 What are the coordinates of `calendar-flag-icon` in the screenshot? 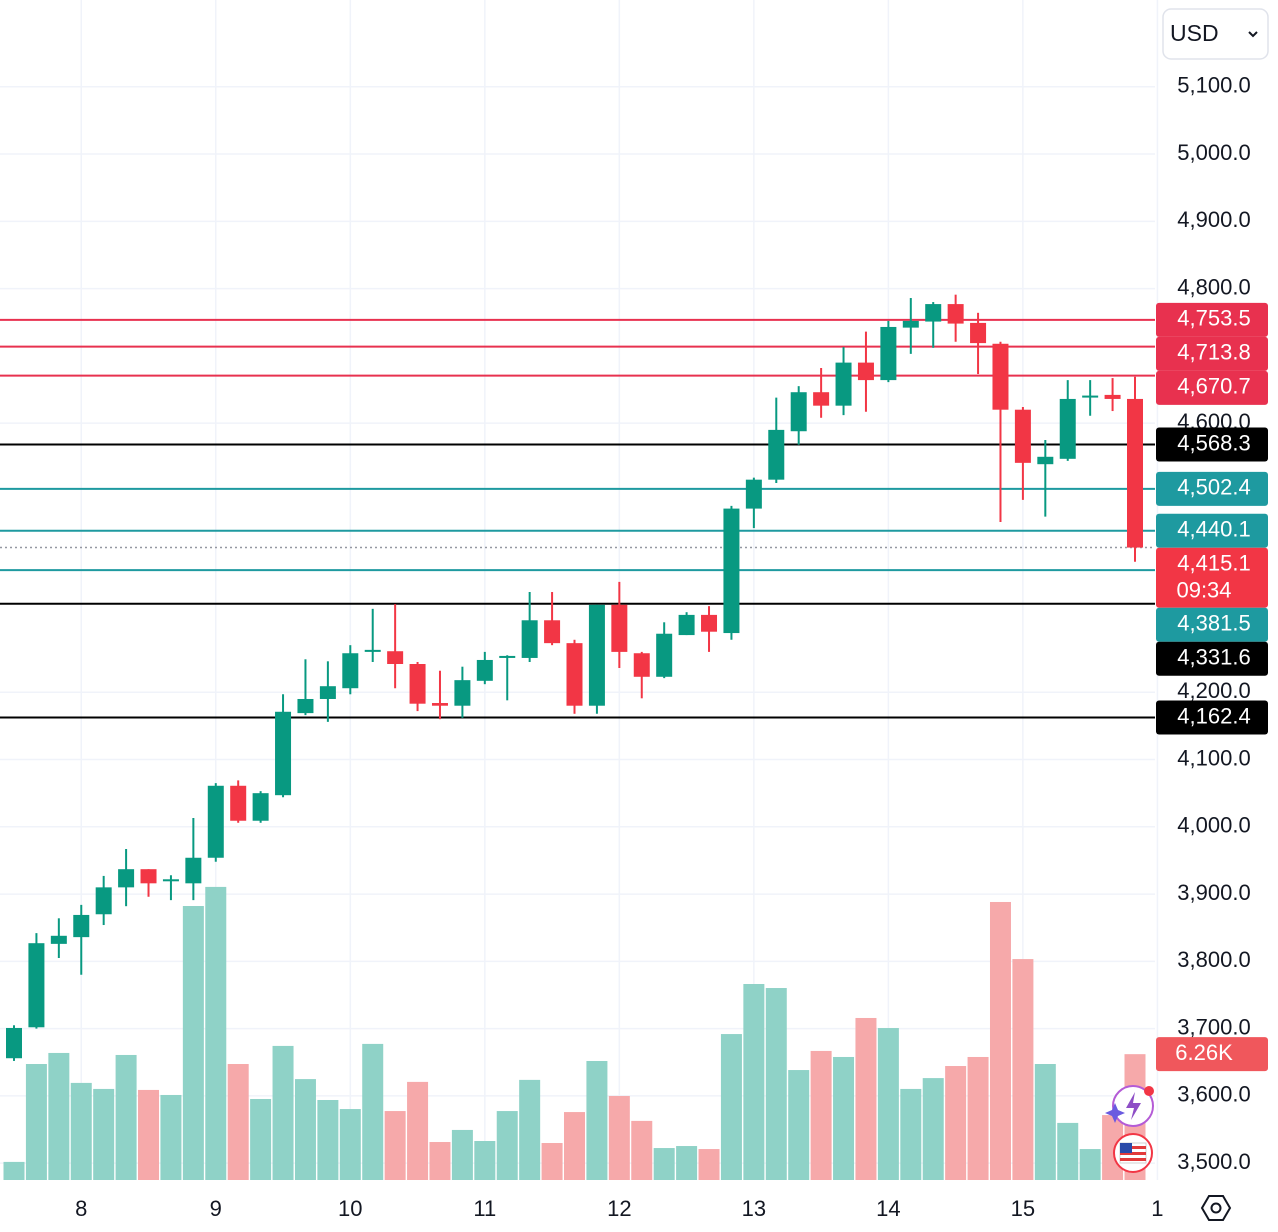 It's located at (1133, 1153).